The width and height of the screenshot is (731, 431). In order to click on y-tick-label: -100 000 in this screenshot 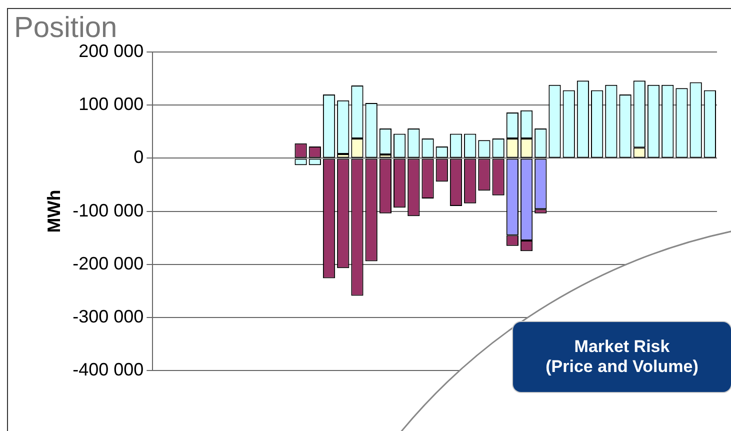, I will do `click(108, 210)`.